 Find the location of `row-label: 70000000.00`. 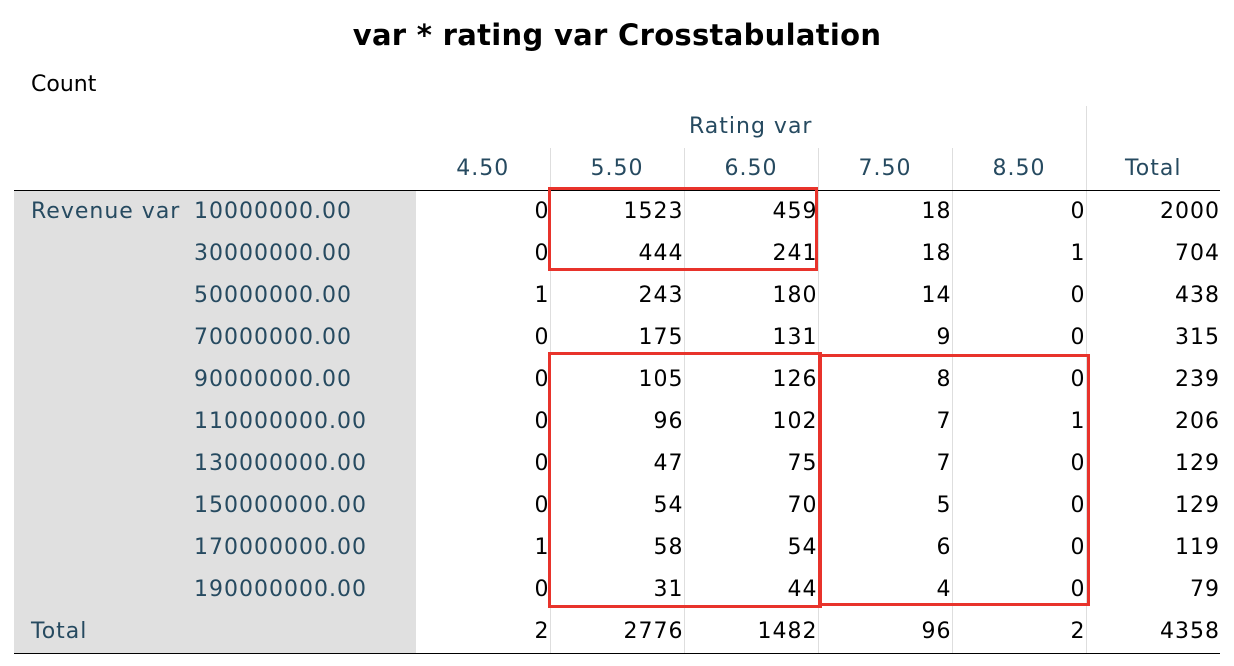

row-label: 70000000.00 is located at coordinates (305, 338).